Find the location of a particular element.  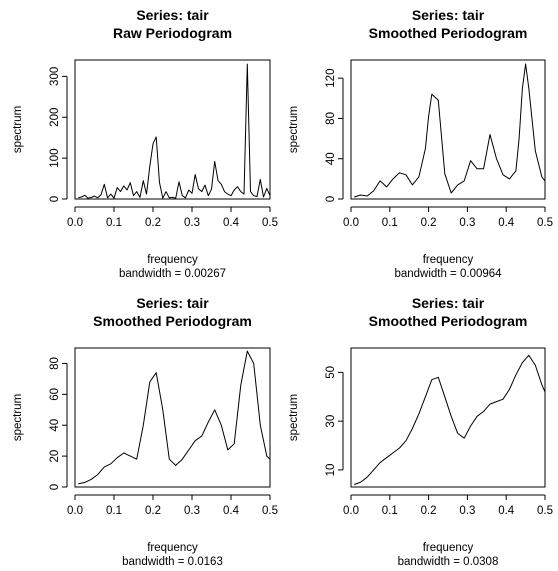

bandwidth-label: bandwidth = 0.00964 is located at coordinates (448, 274).